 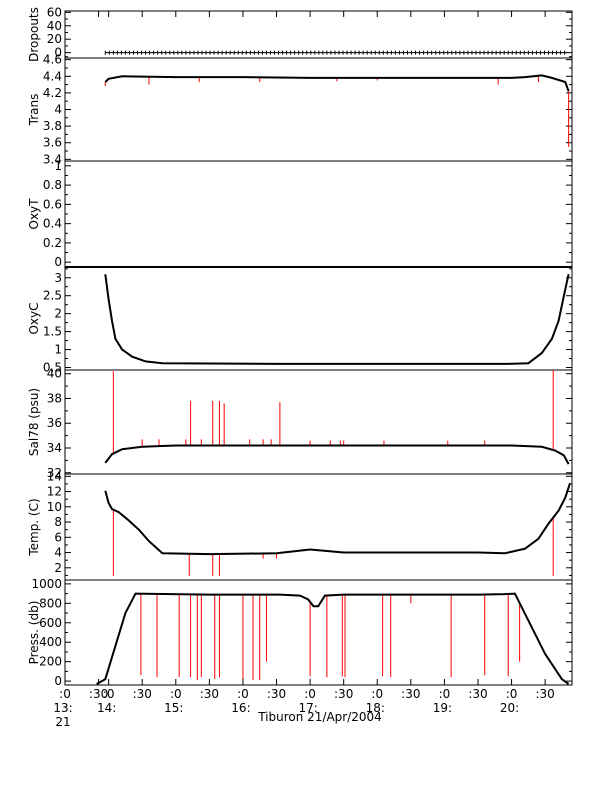 What do you see at coordinates (54, 507) in the screenshot?
I see `y-tick-label: 10` at bounding box center [54, 507].